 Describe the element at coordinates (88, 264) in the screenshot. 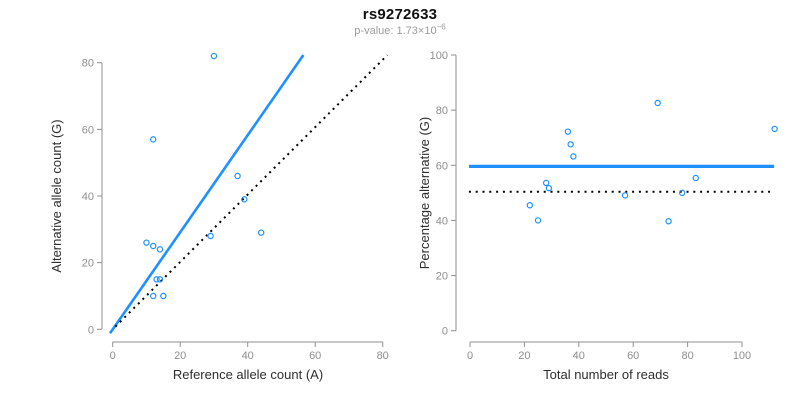

I see `left-y-tick-label: 20` at that location.